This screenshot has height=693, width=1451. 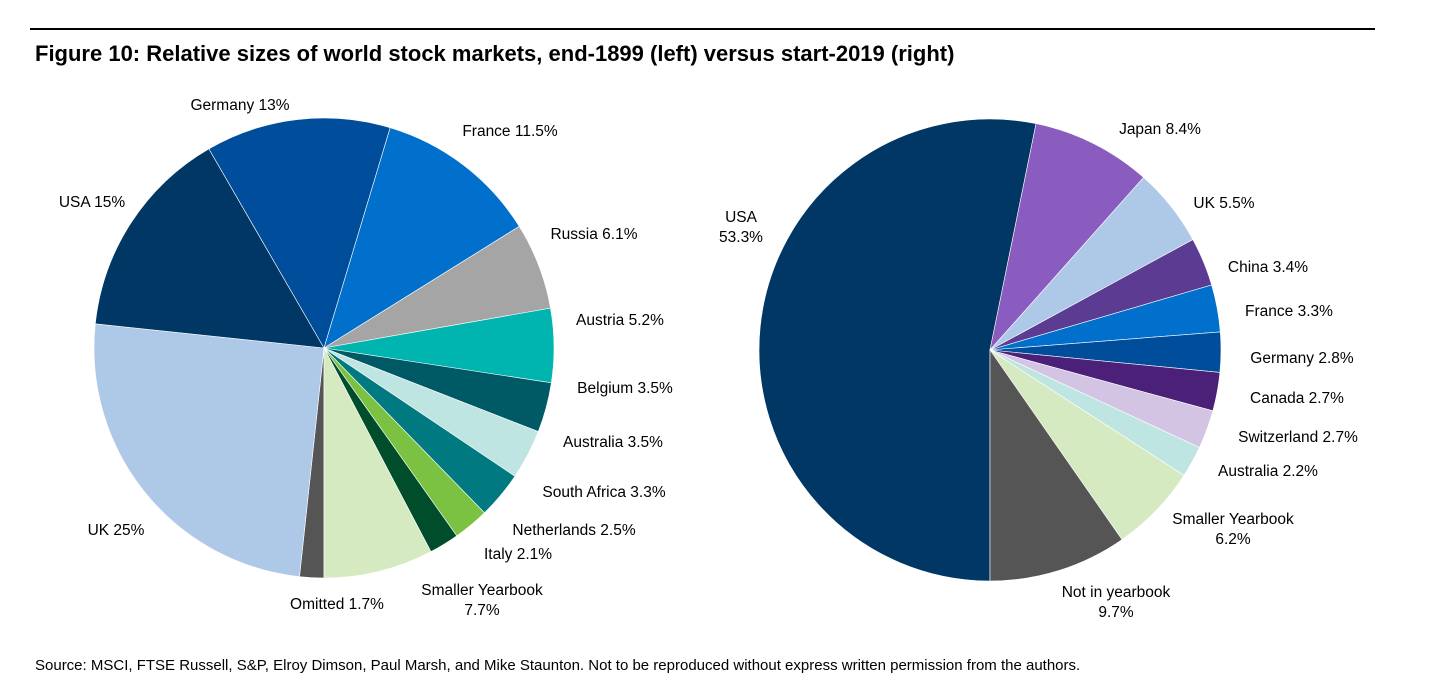 What do you see at coordinates (1298, 437) in the screenshot?
I see `slice-label: Switzerland 2.7%` at bounding box center [1298, 437].